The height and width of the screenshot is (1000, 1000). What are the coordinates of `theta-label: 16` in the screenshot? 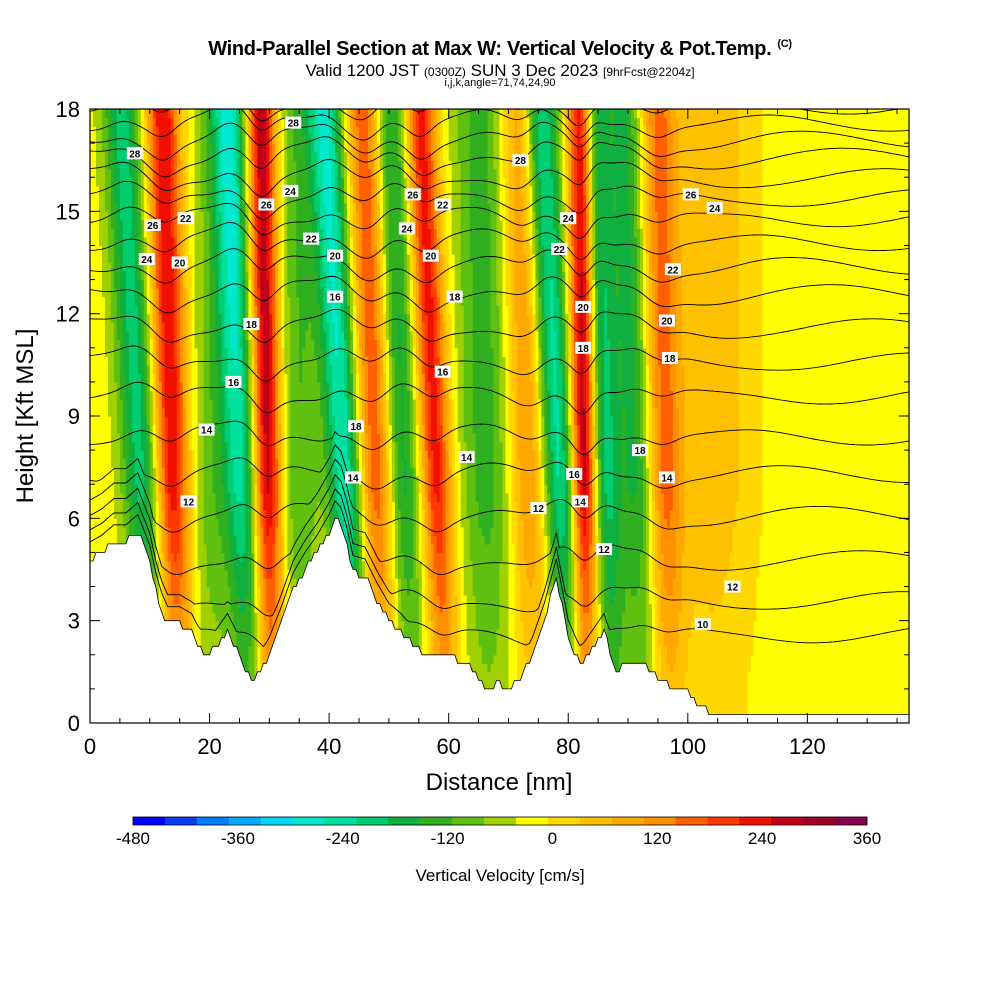 It's located at (233, 382).